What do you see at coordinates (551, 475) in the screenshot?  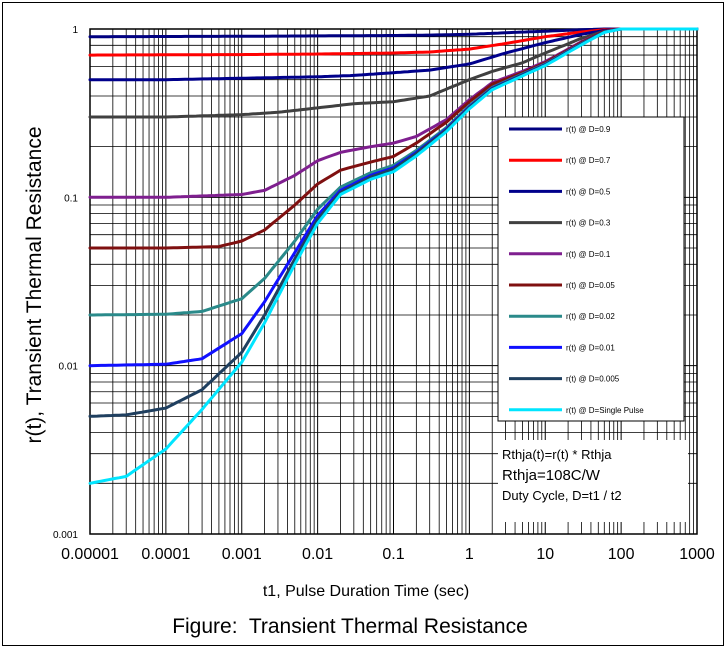 I see `annotation-line-2: Rthja=108C/W` at bounding box center [551, 475].